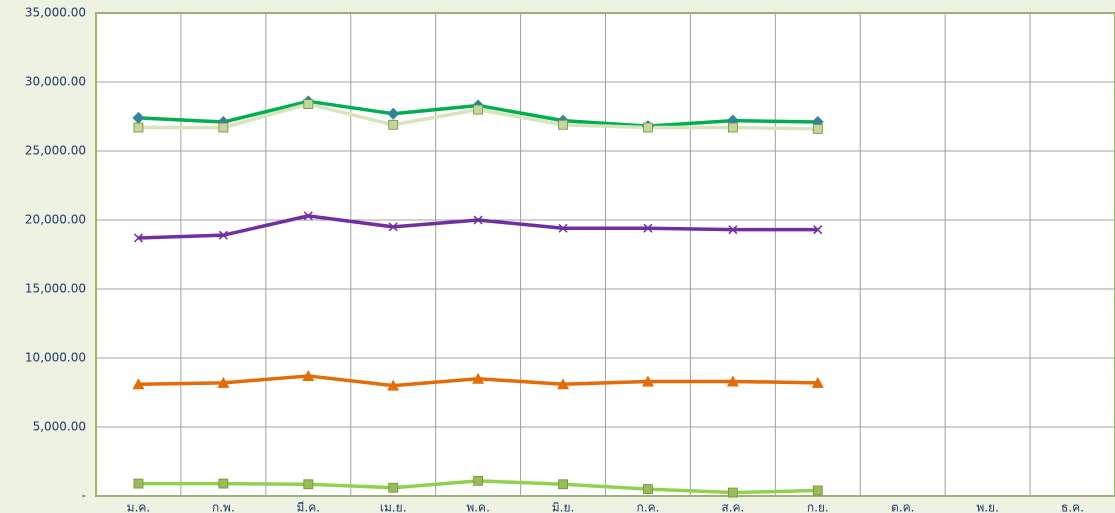 This screenshot has height=513, width=1115. Describe the element at coordinates (732, 507) in the screenshot. I see `x-tick-label: ส.ค.` at that location.